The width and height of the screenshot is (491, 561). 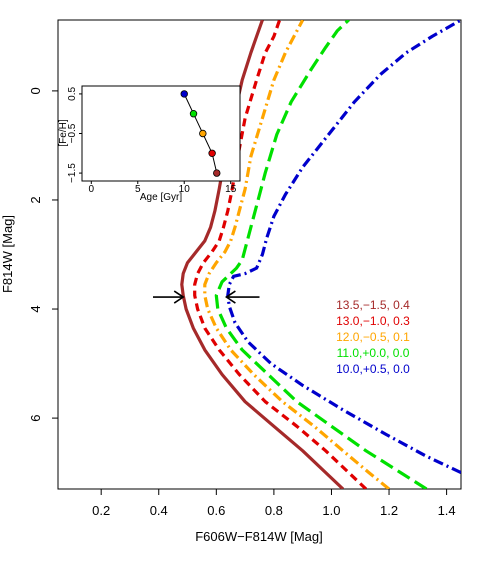 I want to click on legend-entry-1: 13.5,−1.5, 0.4, so click(x=373, y=305).